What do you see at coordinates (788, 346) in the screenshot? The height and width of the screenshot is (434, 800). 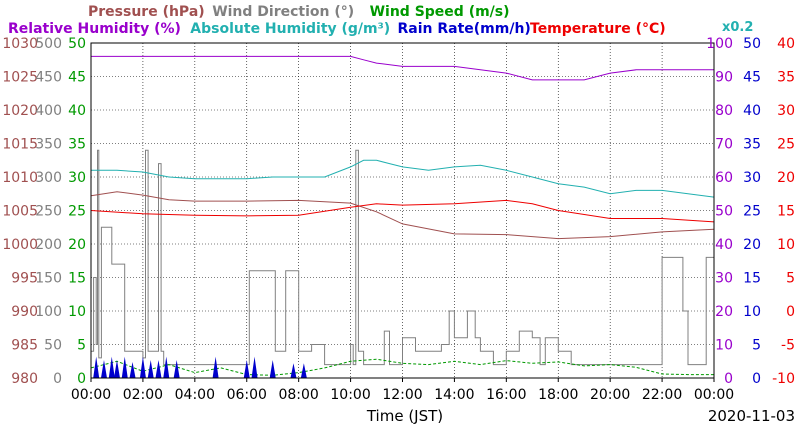 I see `axis-tick-label: -5` at bounding box center [788, 346].